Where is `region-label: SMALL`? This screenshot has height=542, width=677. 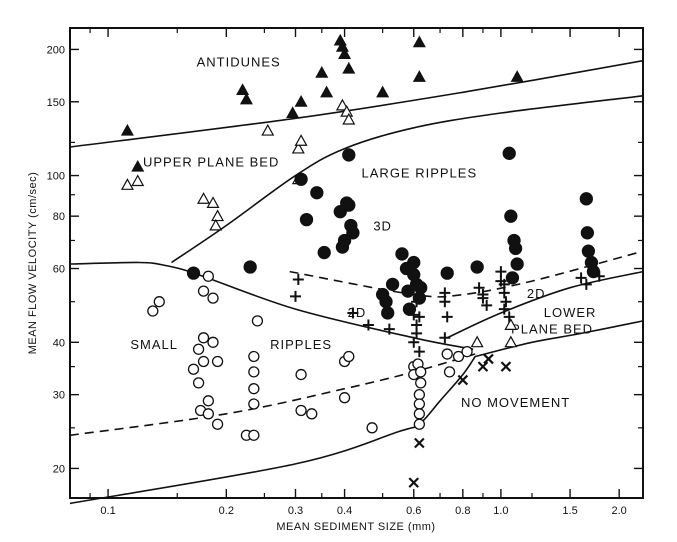 region-label: SMALL is located at coordinates (154, 344).